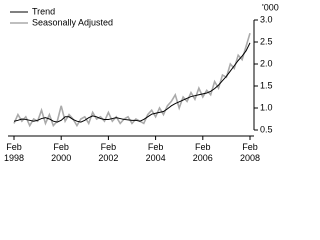 This screenshot has width=320, height=240. Describe the element at coordinates (202, 152) in the screenshot. I see `x-tick-label: Feb 2006` at that location.